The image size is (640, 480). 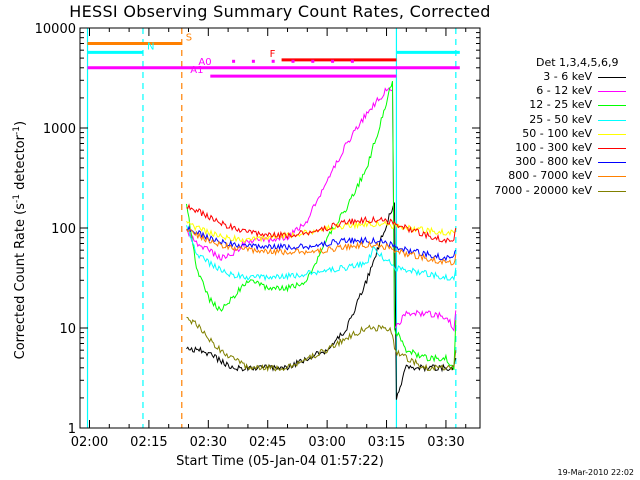 What do you see at coordinates (150, 46) in the screenshot?
I see `flag-label: N` at bounding box center [150, 46].